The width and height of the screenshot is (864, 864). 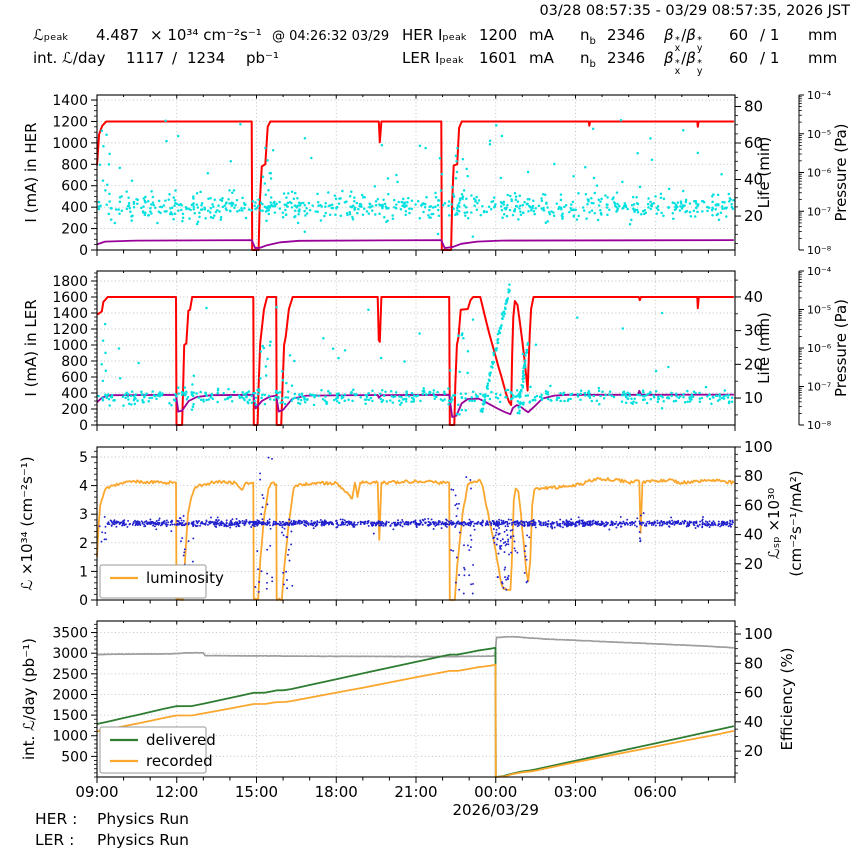 I want to click on intl-label: int. ℒ/day, so click(x=69, y=58).